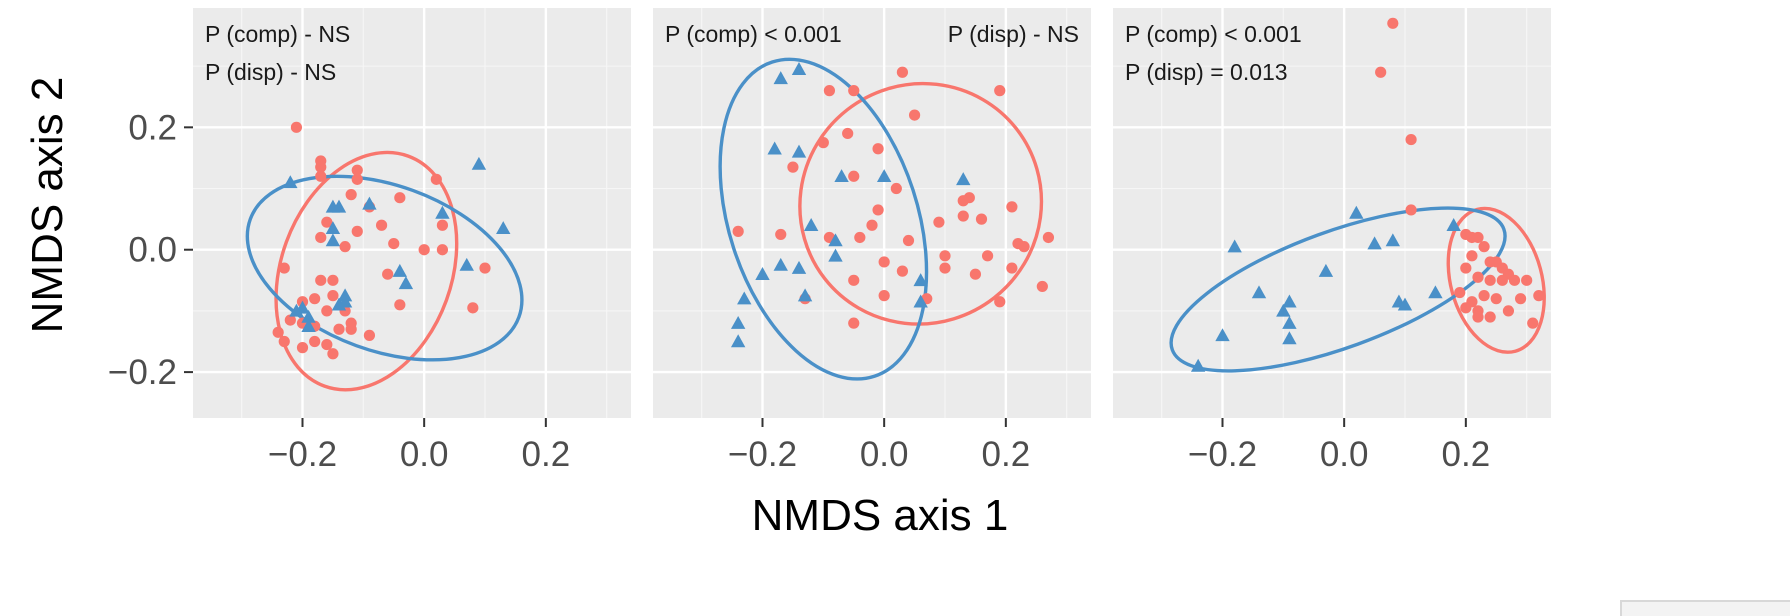 The width and height of the screenshot is (1790, 616). I want to click on y-axis-title: NMDS axis 2, so click(47, 205).